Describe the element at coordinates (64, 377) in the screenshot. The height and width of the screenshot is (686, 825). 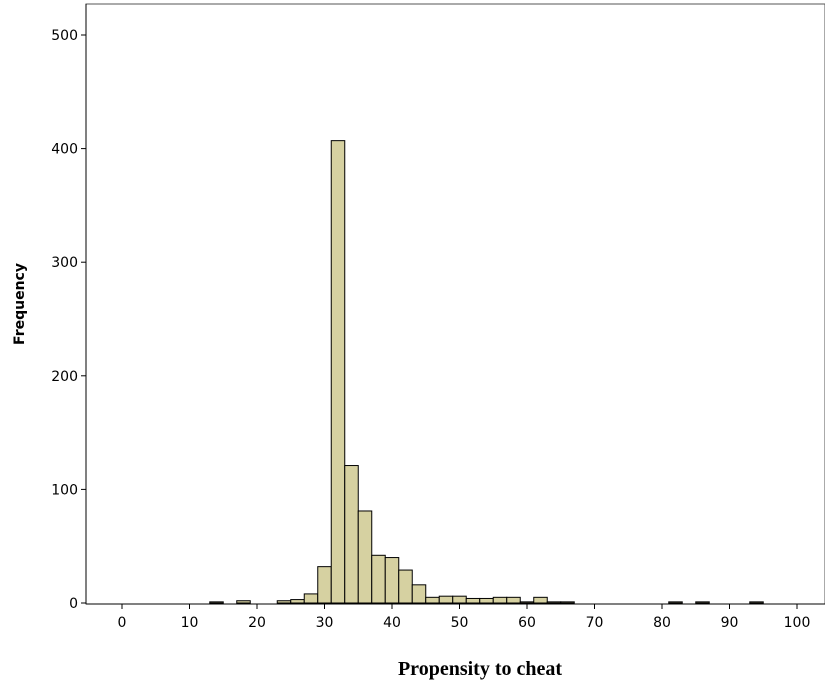
I see `y-tick-label: 200` at that location.